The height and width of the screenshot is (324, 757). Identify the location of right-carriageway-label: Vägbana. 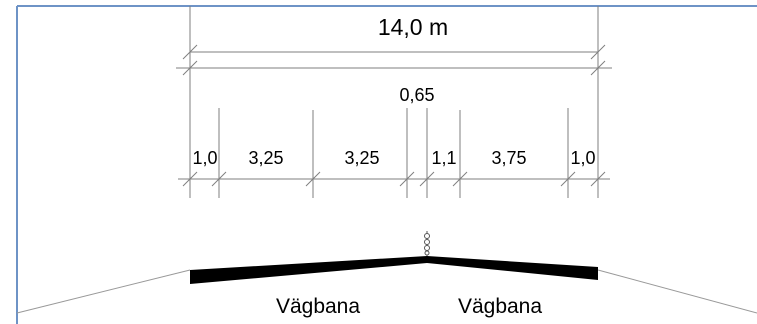
(500, 306).